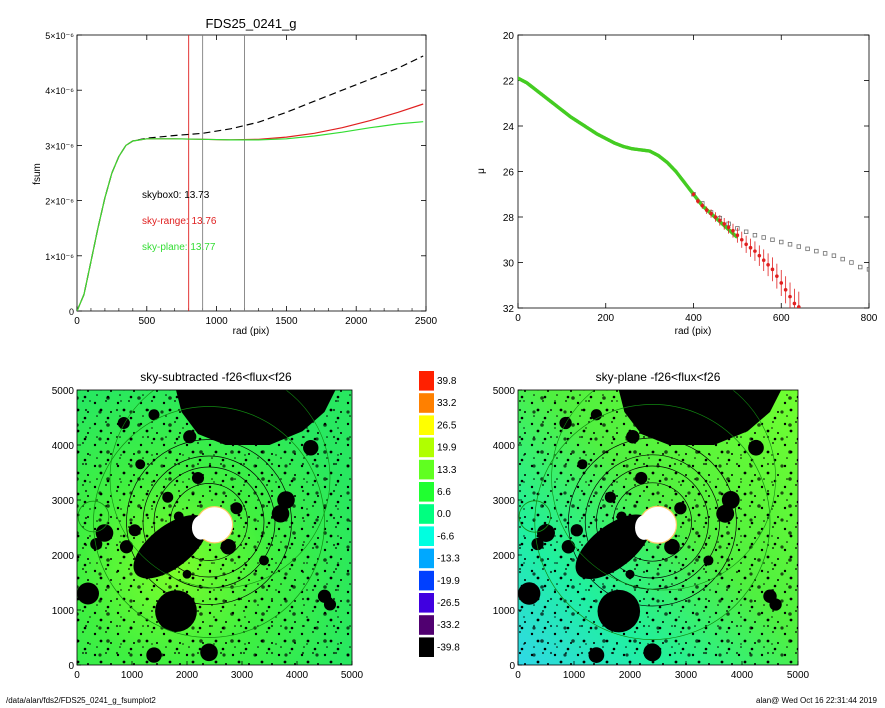 This screenshot has width=885, height=708. Describe the element at coordinates (297, 675) in the screenshot. I see `sky-subtracted-xtick-label: 4000` at that location.